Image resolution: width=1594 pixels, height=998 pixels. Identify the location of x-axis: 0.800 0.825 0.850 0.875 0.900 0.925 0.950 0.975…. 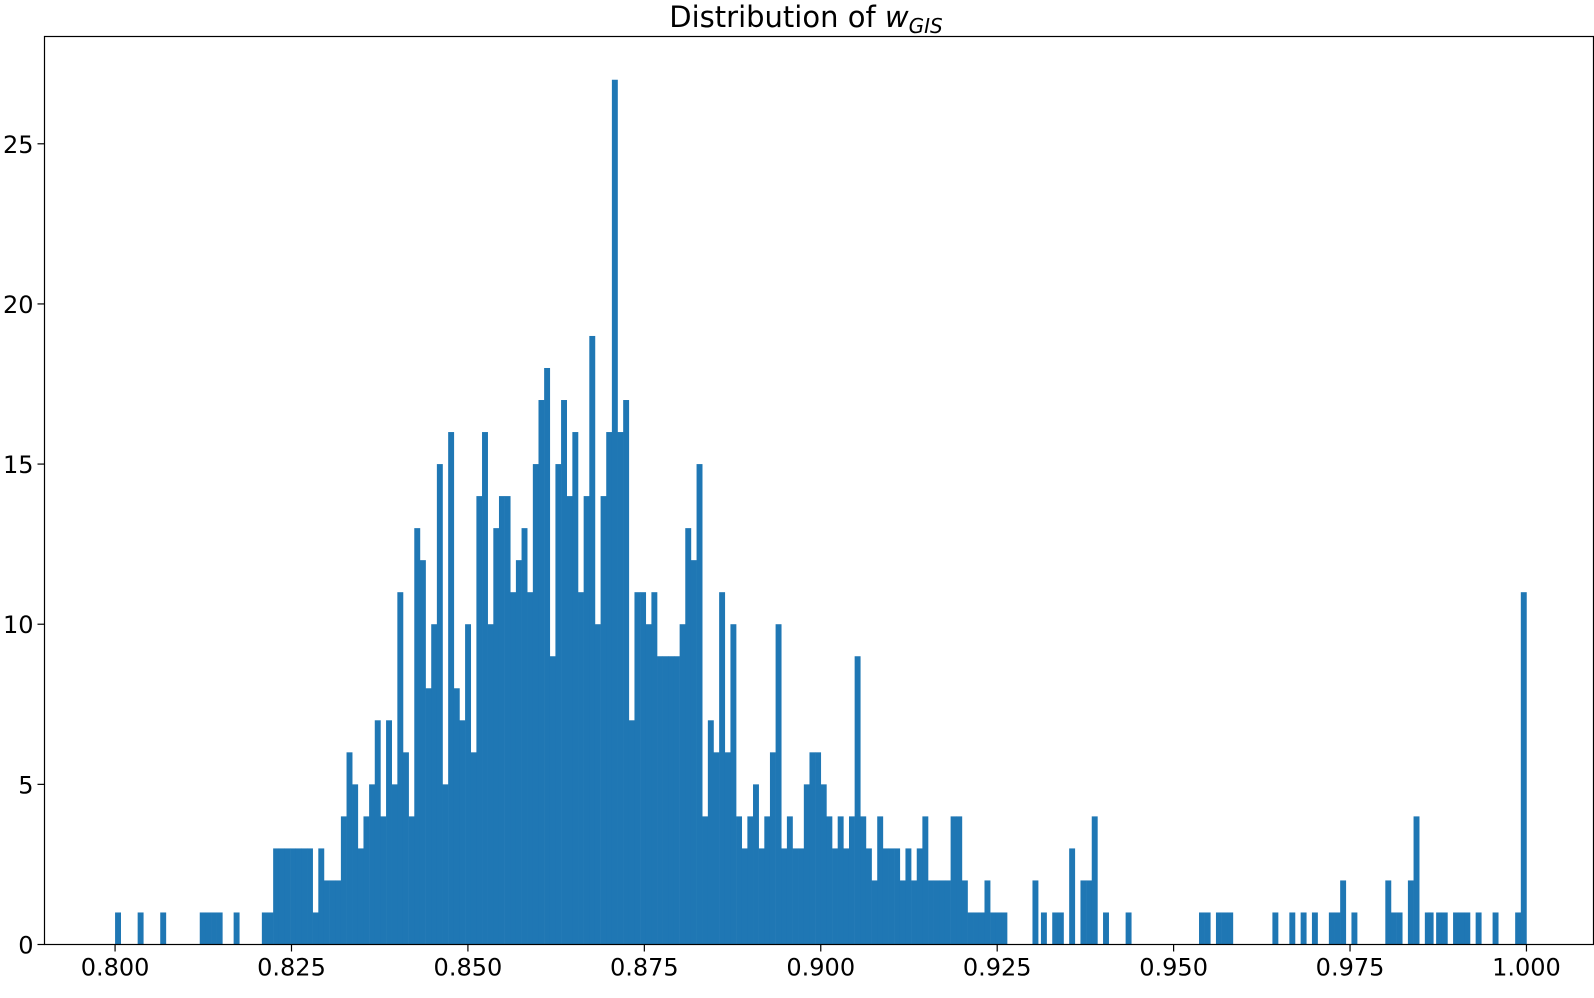
(821, 963).